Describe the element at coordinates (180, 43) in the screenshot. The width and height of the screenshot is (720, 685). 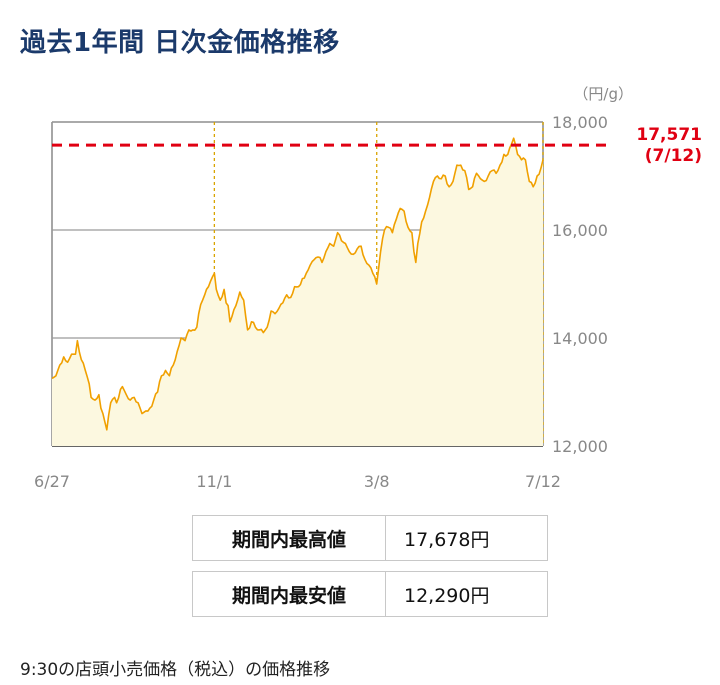
I see `page-title: 過去1年間 日次金価格推移` at that location.